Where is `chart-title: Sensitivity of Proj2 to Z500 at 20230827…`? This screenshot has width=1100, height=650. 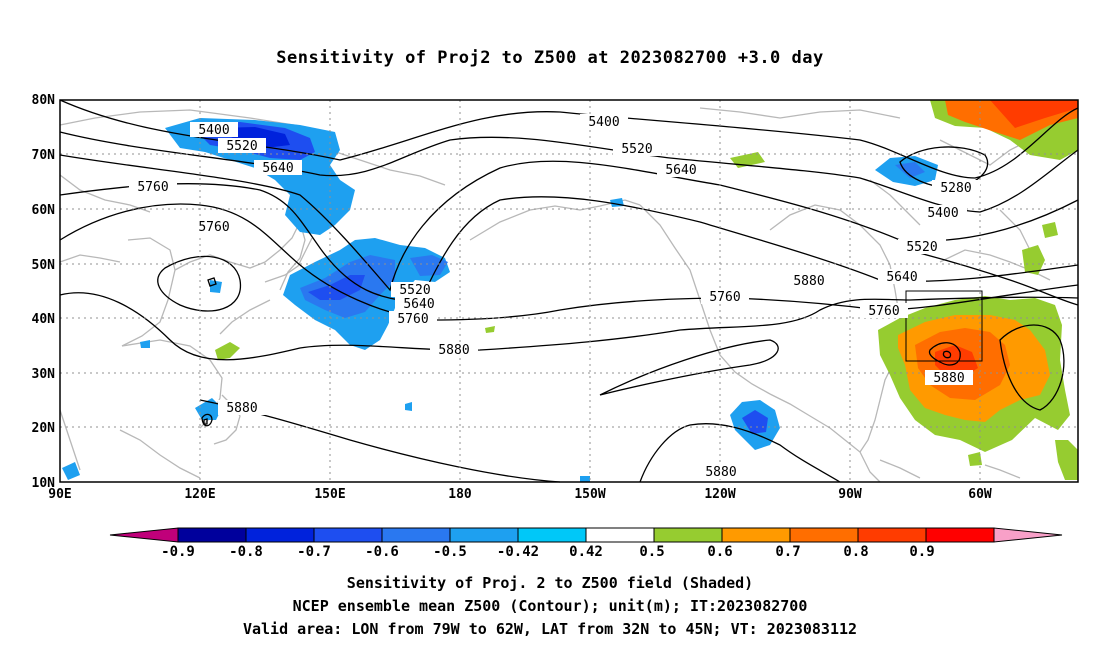 chart-title: Sensitivity of Proj2 to Z500 at 20230827… is located at coordinates (550, 58).